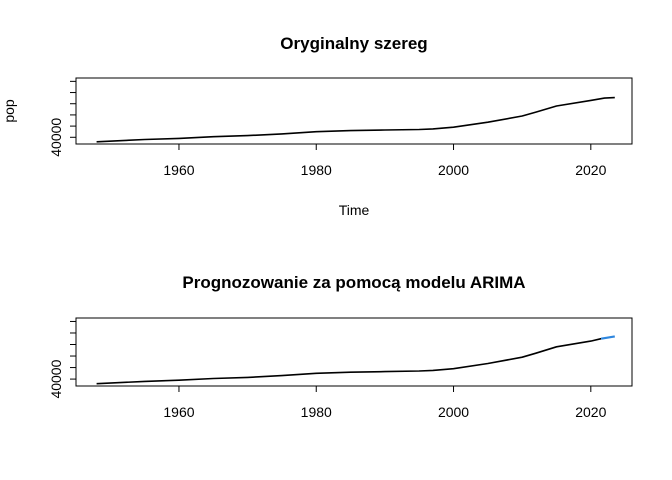  What do you see at coordinates (607, 337) in the screenshot?
I see `forecast-line` at bounding box center [607, 337].